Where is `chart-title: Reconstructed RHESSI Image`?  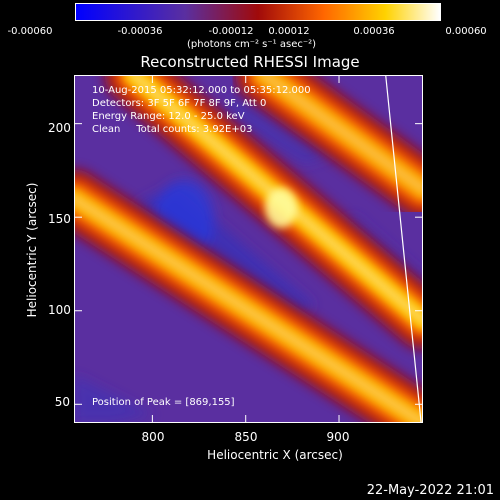 chart-title: Reconstructed RHESSI Image is located at coordinates (250, 62).